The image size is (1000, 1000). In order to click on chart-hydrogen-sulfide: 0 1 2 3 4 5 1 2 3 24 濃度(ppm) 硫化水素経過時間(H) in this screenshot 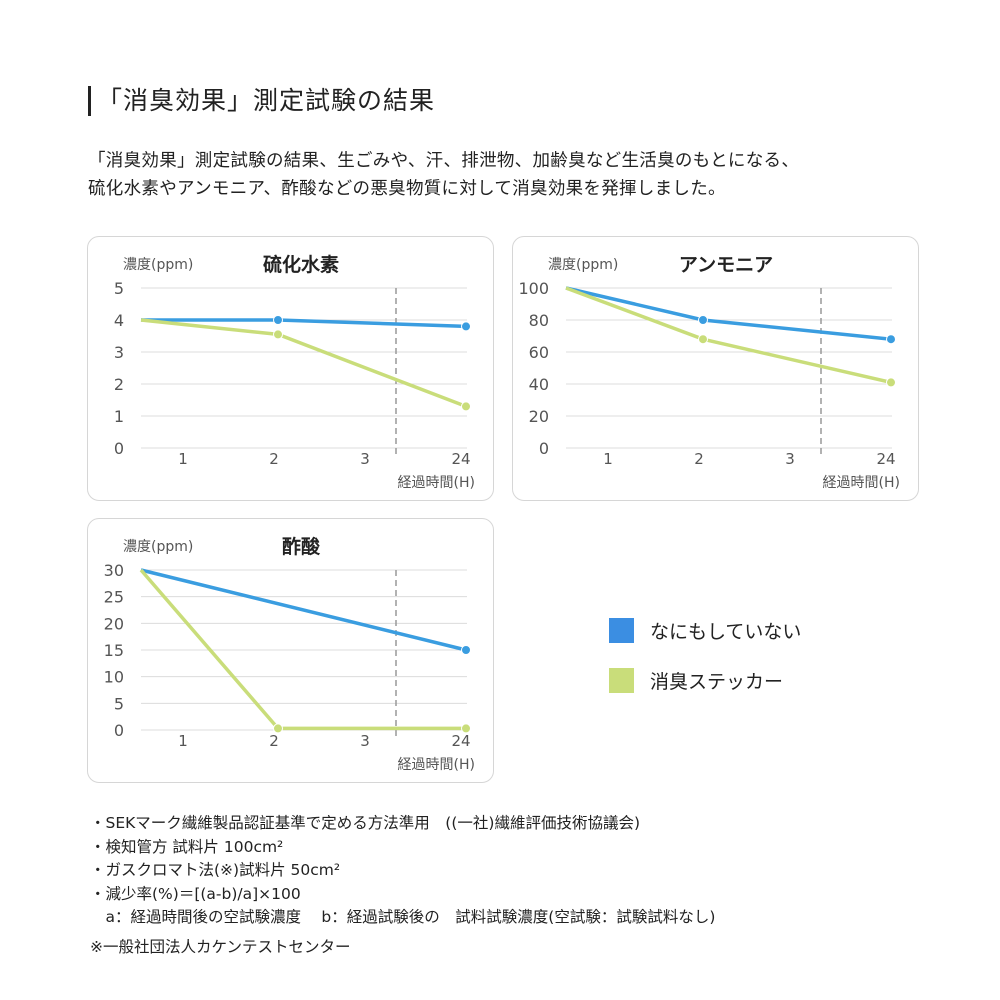, I will do `click(290, 368)`.